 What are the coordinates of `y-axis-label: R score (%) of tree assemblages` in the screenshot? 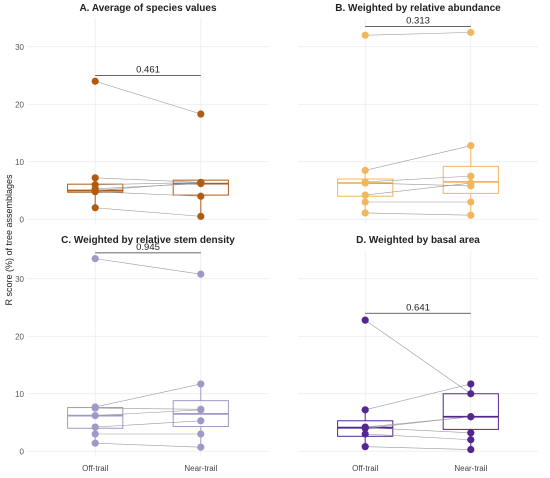 It's located at (9, 240).